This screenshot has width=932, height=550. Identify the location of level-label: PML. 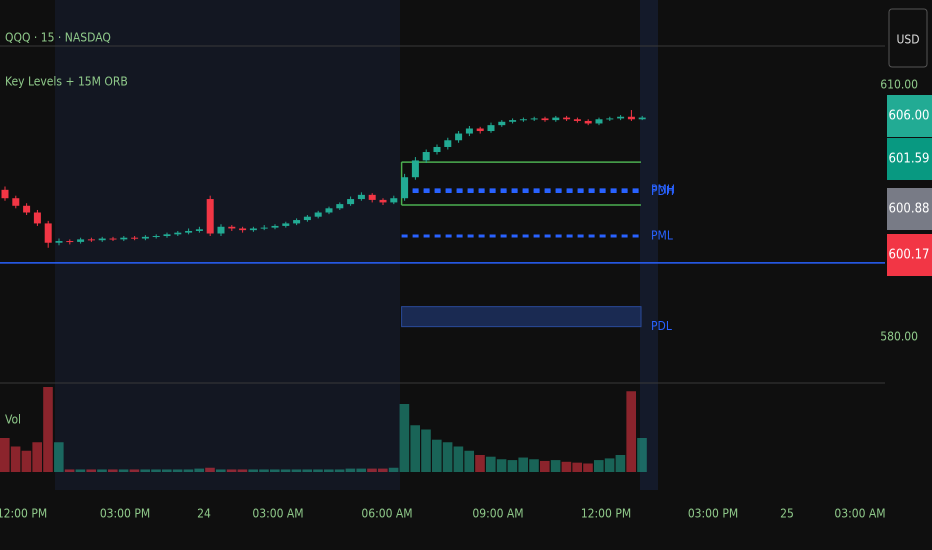
(662, 236).